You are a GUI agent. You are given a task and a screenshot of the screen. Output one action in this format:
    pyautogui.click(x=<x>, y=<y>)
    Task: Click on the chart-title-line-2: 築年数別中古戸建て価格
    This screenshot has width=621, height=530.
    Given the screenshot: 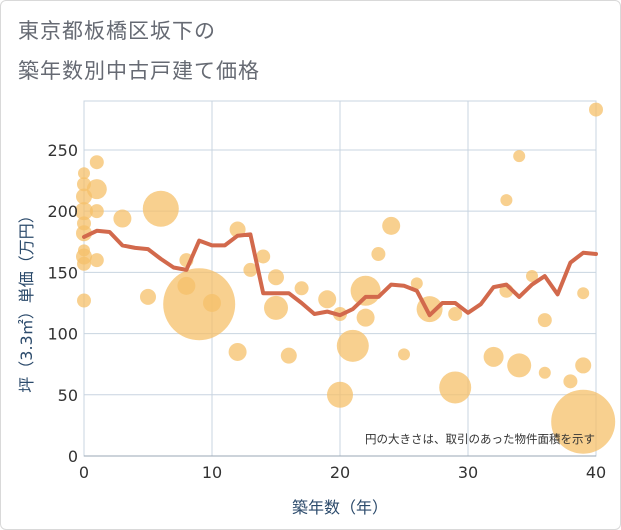 What is the action you would take?
    pyautogui.click(x=139, y=71)
    